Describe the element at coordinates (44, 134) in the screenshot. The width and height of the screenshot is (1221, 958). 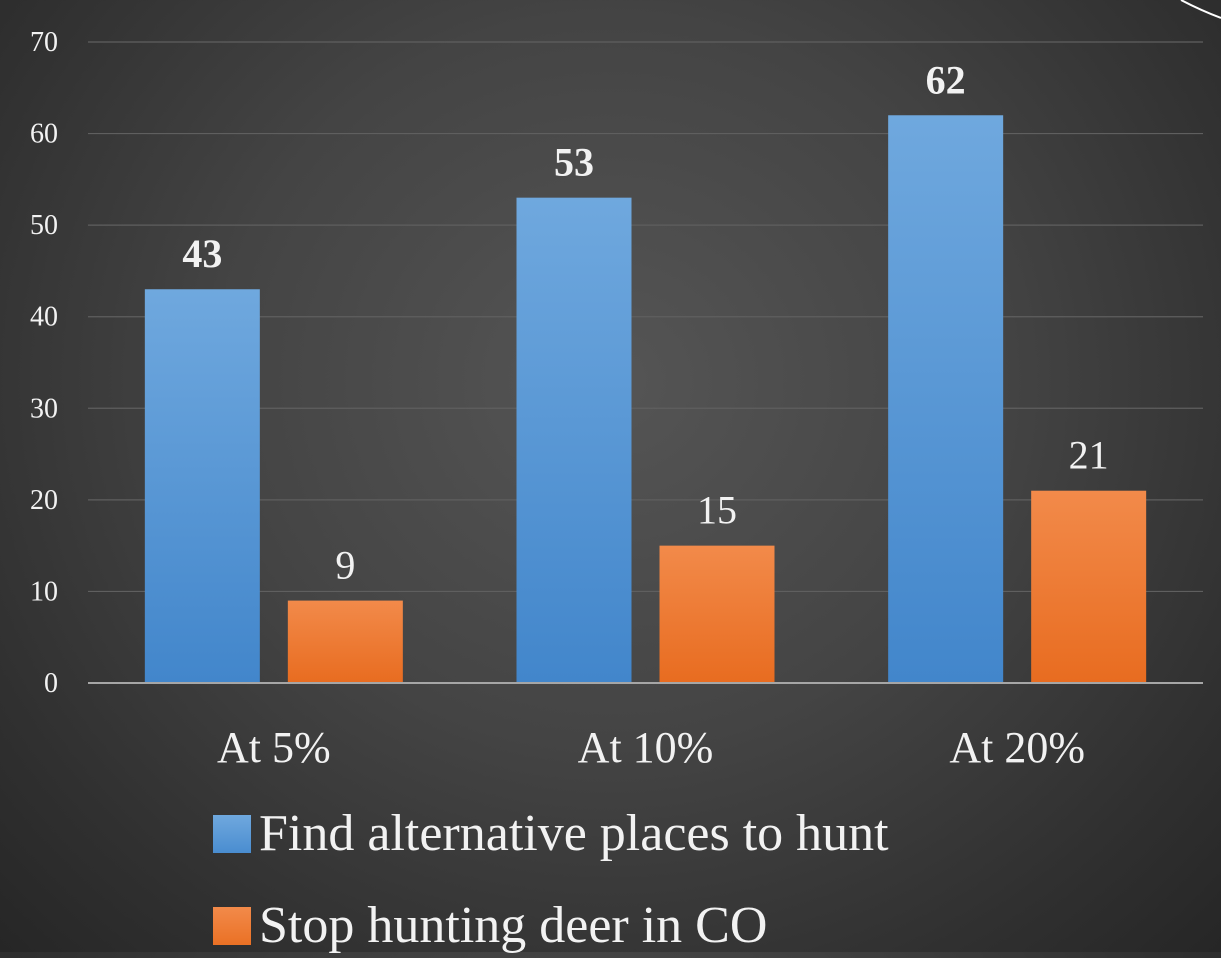
I see `y-tick-label: 60` at that location.